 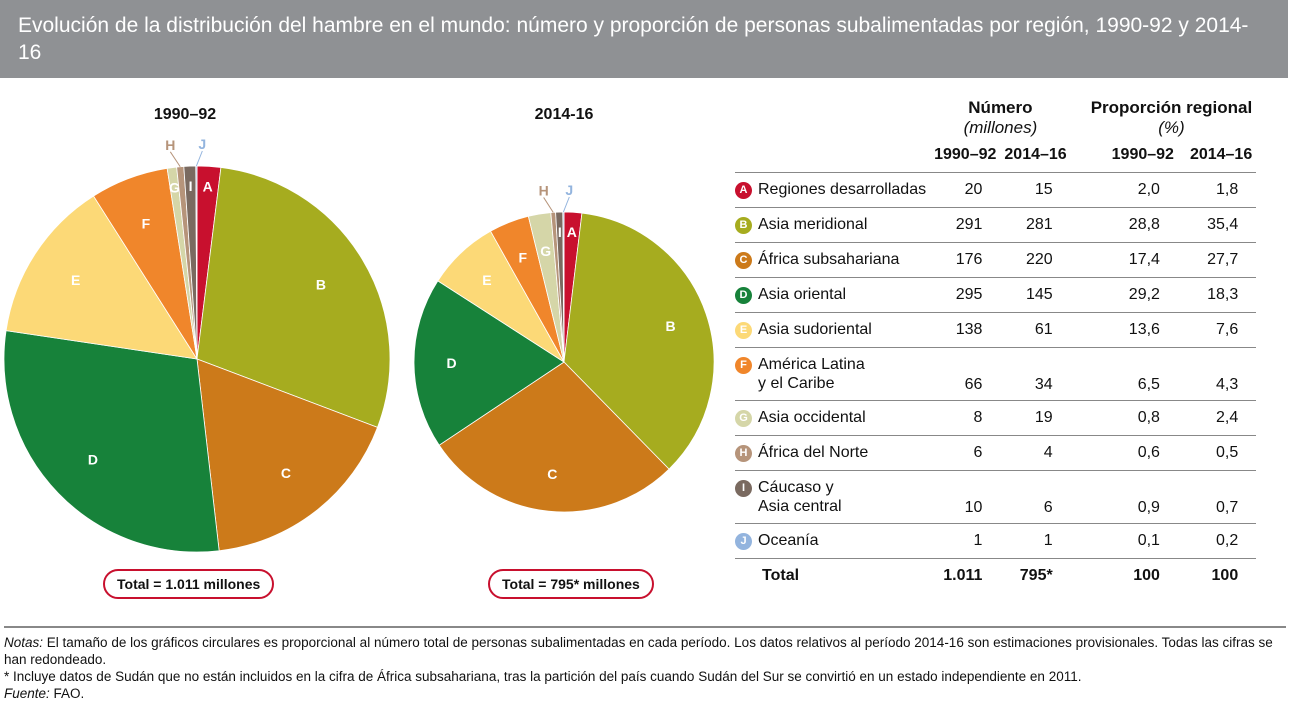 What do you see at coordinates (1035, 453) in the screenshot?
I see `cell-n2: 4` at bounding box center [1035, 453].